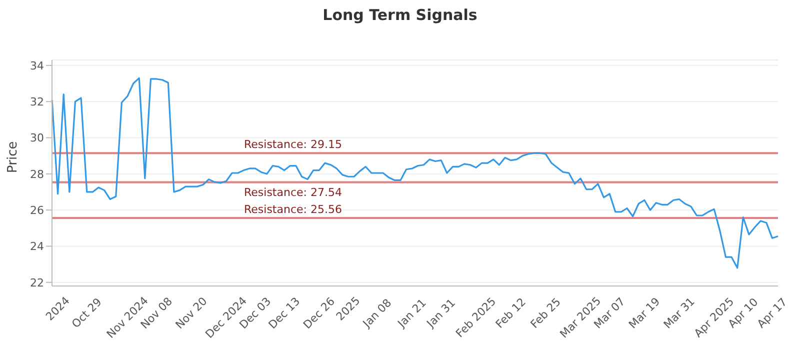 This screenshot has height=350, width=800. I want to click on y-tick-label: 32, so click(37, 101).